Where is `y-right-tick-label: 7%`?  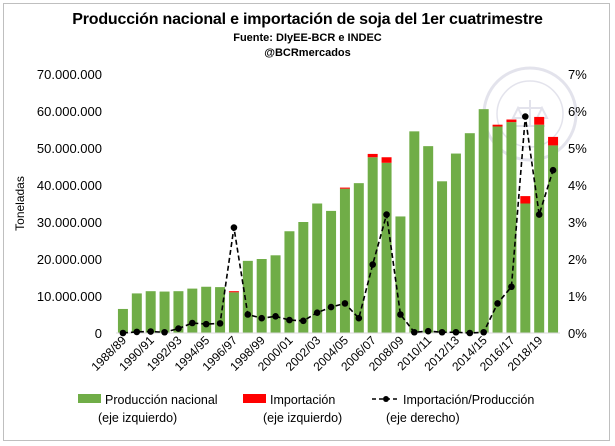
y-right-tick-label: 7% is located at coordinates (577, 74).